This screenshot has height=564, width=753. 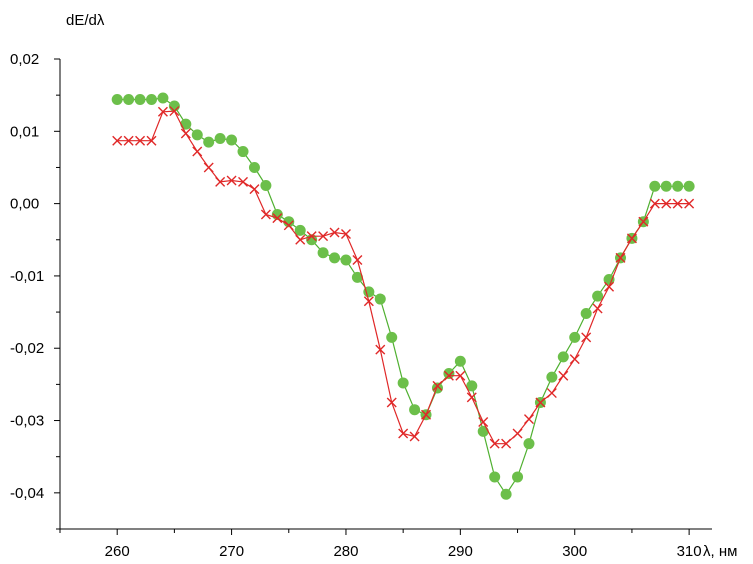 I want to click on y-tick-label: -0,04, so click(x=27, y=493).